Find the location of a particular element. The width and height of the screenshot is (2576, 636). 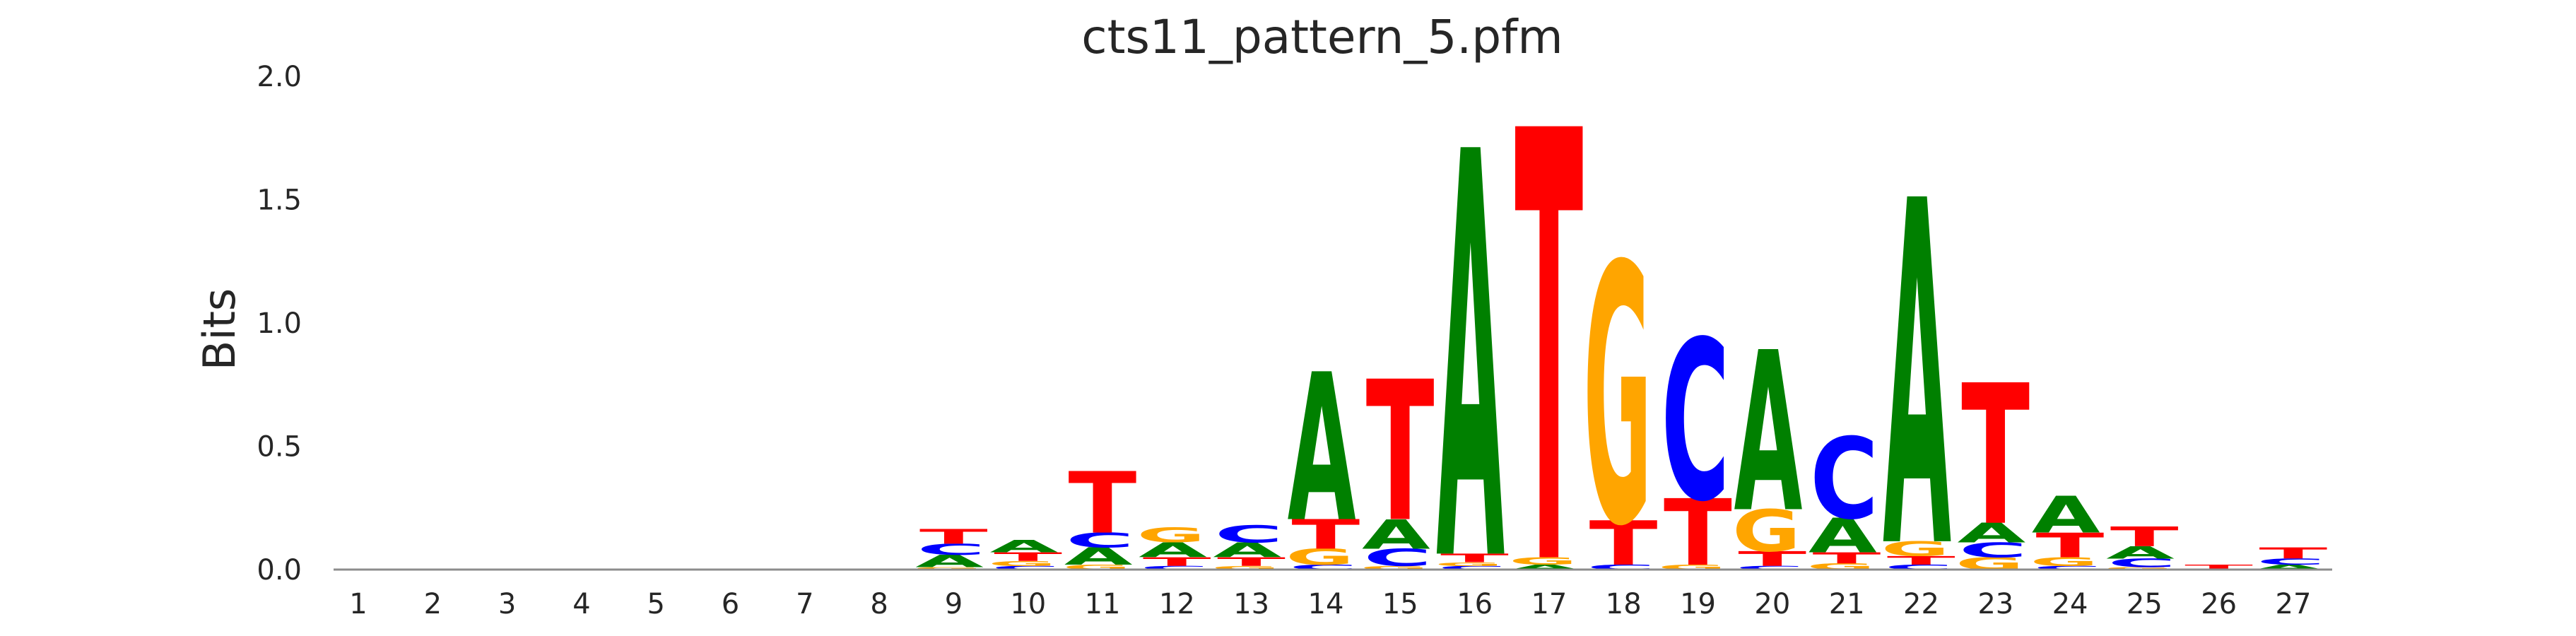

y-axis-label: Bits is located at coordinates (219, 329).